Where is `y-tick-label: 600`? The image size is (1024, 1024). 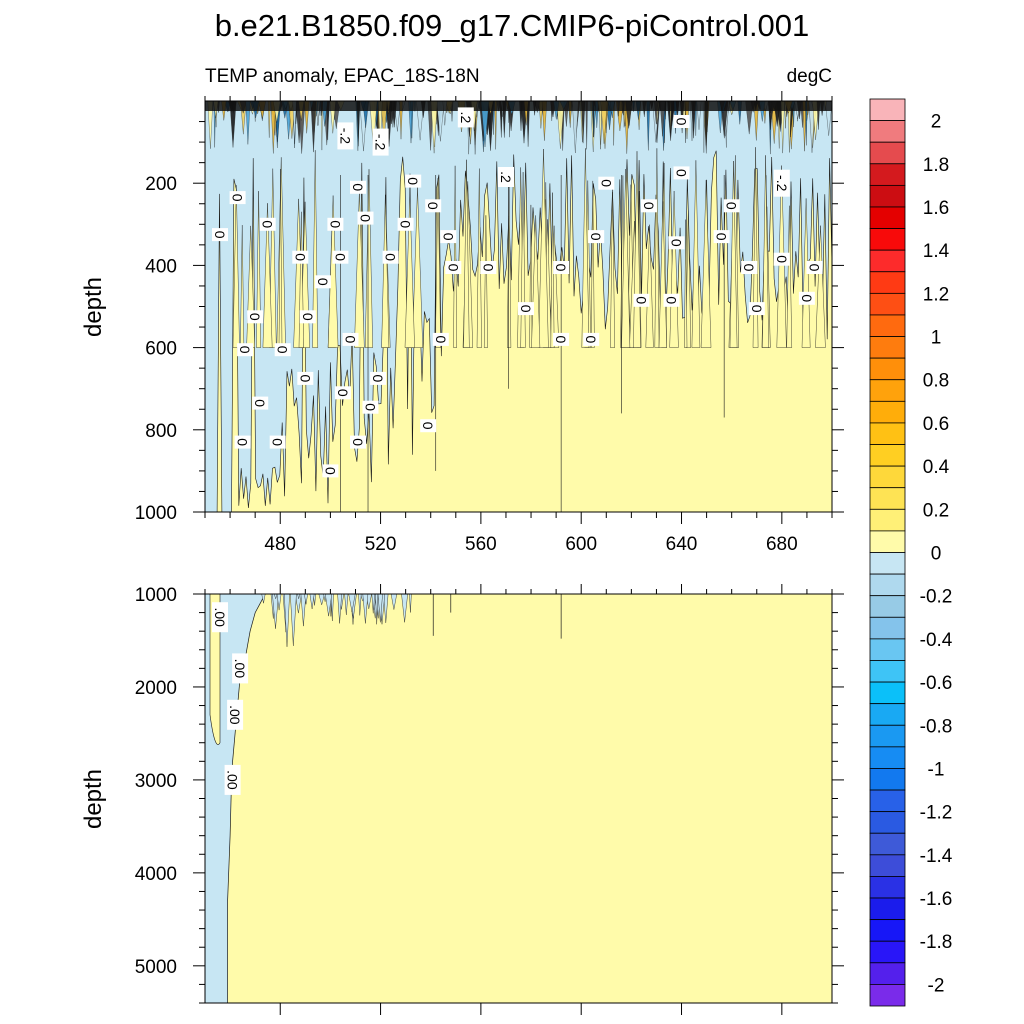 y-tick-label: 600 is located at coordinates (161, 349).